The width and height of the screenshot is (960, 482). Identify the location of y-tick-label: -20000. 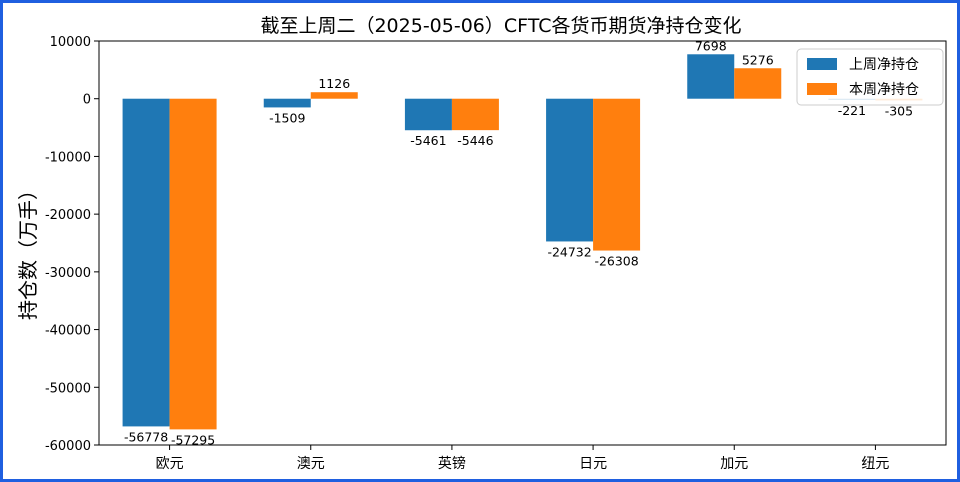
(68, 215).